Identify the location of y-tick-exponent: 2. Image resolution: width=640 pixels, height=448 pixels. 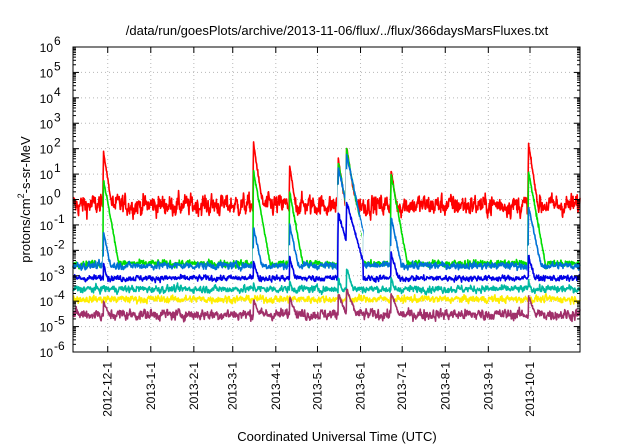
(57, 143).